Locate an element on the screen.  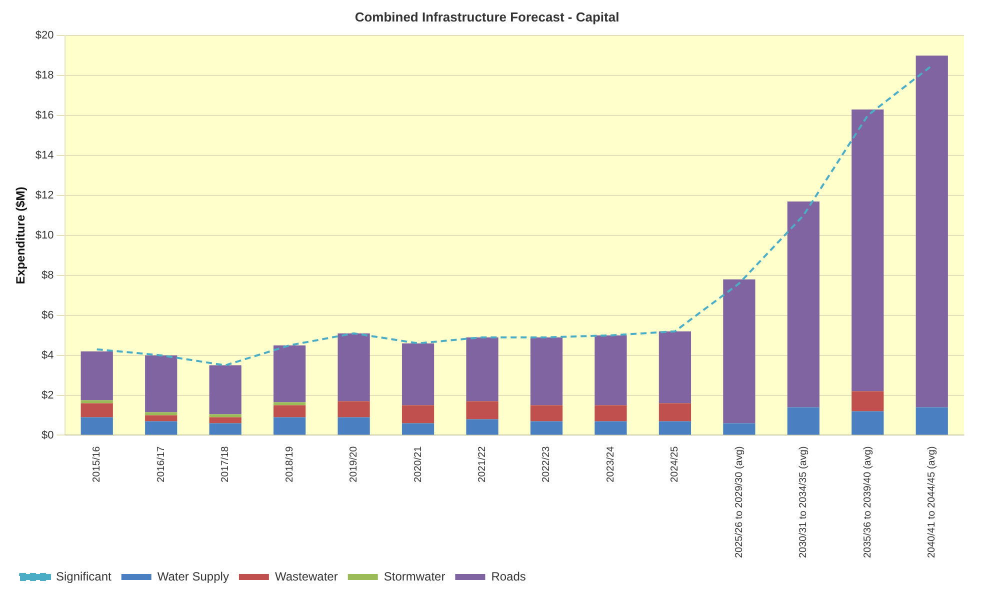
y-tick-label: $12 is located at coordinates (44, 195).